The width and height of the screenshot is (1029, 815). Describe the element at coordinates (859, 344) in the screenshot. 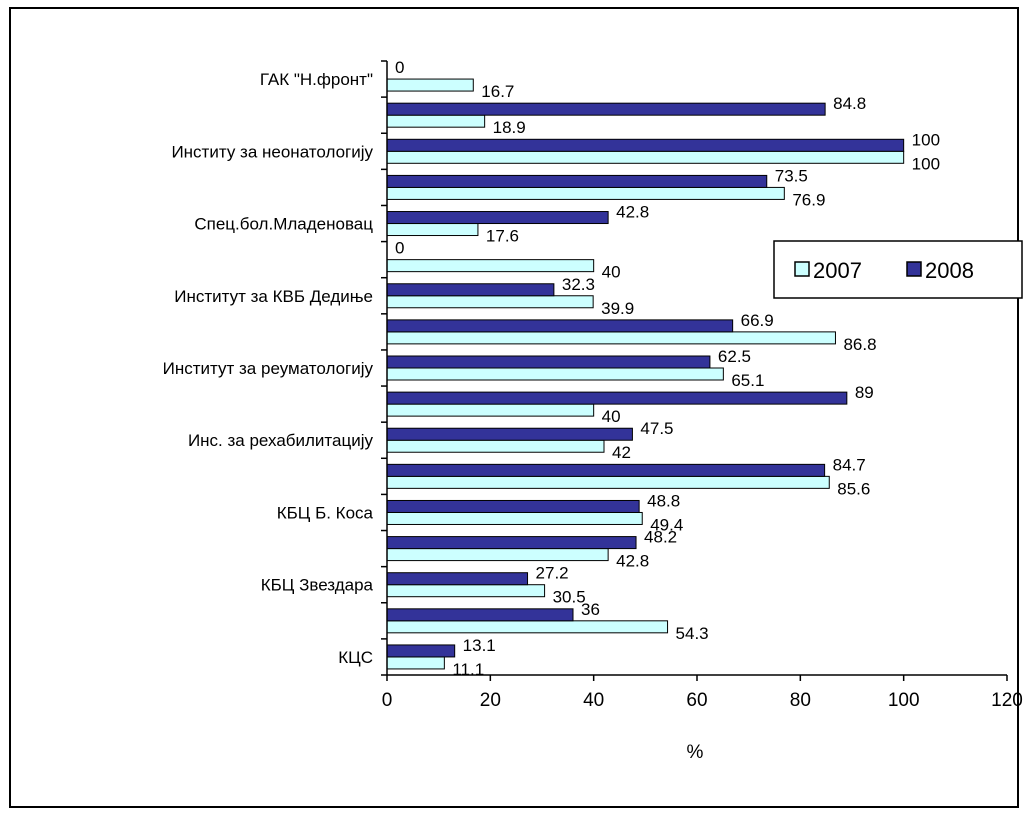

I see `data-label-2007: 86.8` at that location.